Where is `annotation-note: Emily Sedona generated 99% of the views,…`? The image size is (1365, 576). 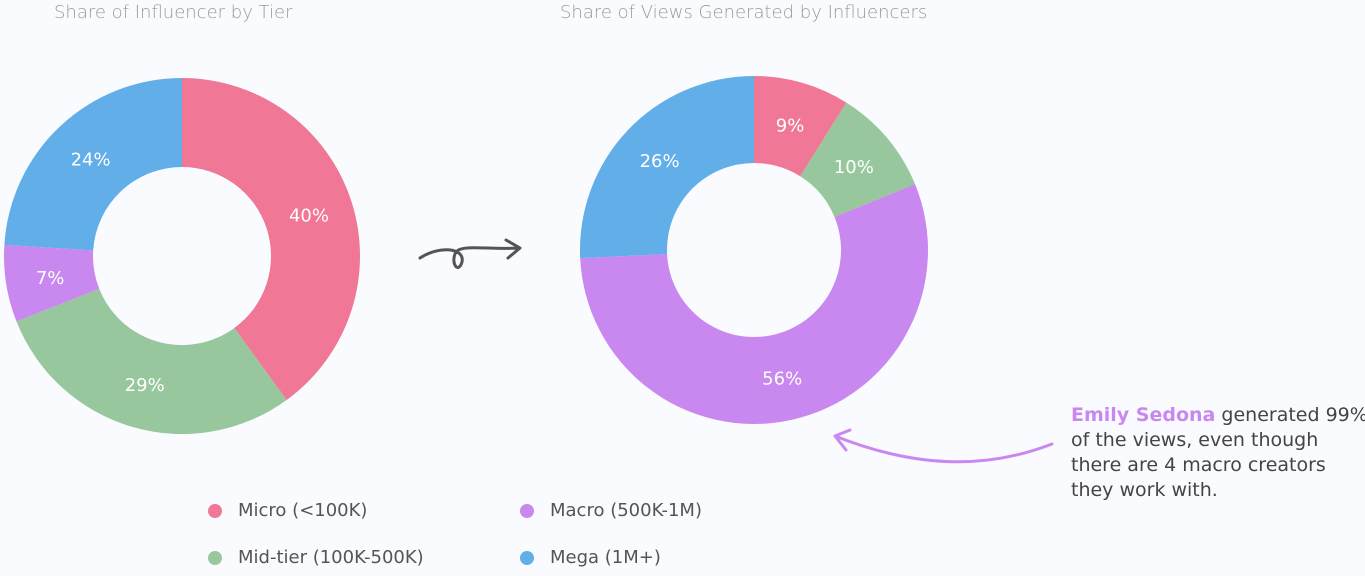 annotation-note: Emily Sedona generated 99% of the views,… is located at coordinates (1218, 453).